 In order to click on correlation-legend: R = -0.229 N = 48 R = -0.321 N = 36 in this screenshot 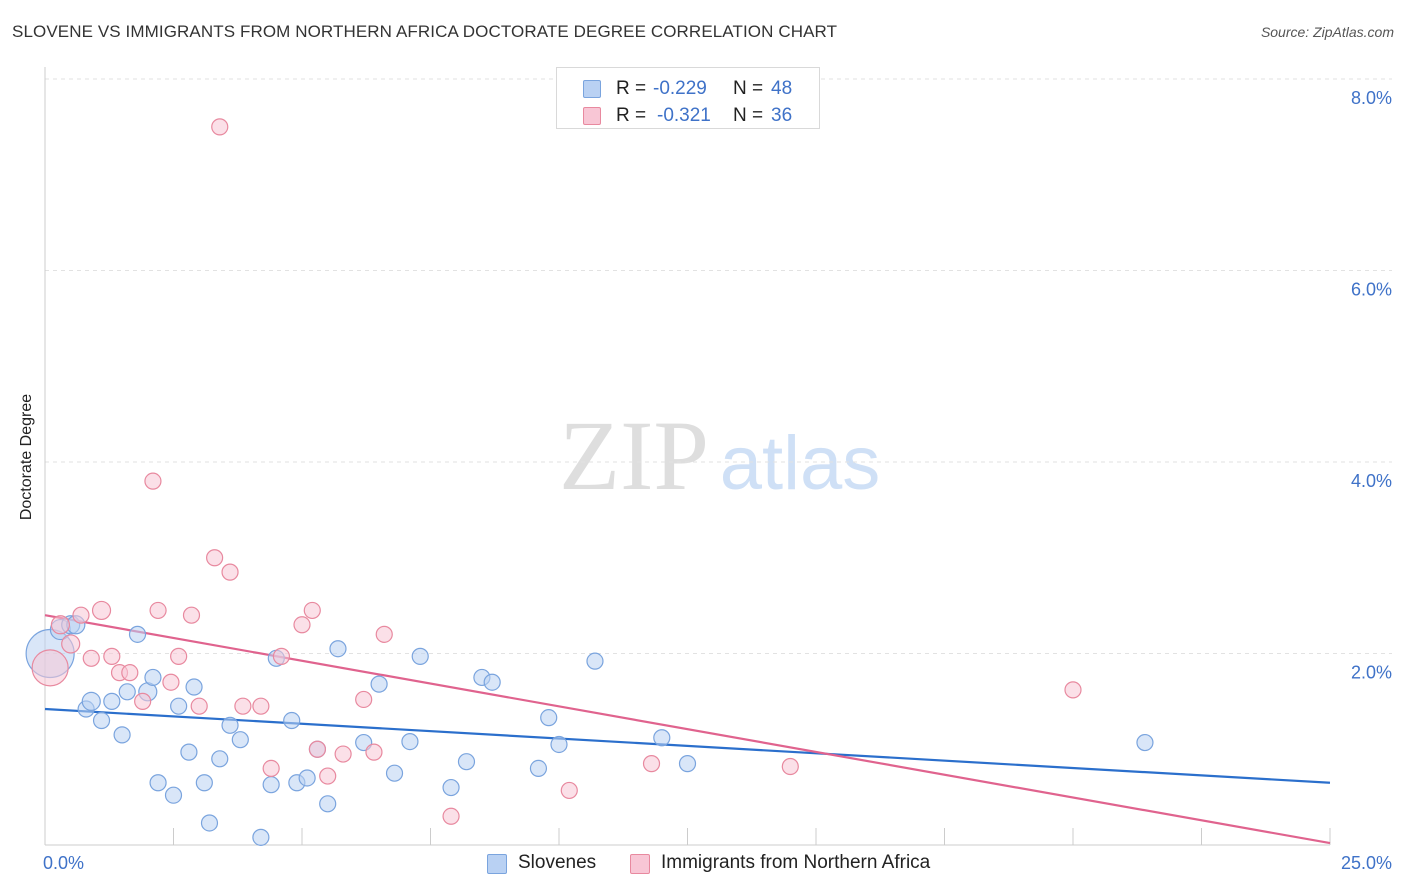, I will do `click(688, 98)`.